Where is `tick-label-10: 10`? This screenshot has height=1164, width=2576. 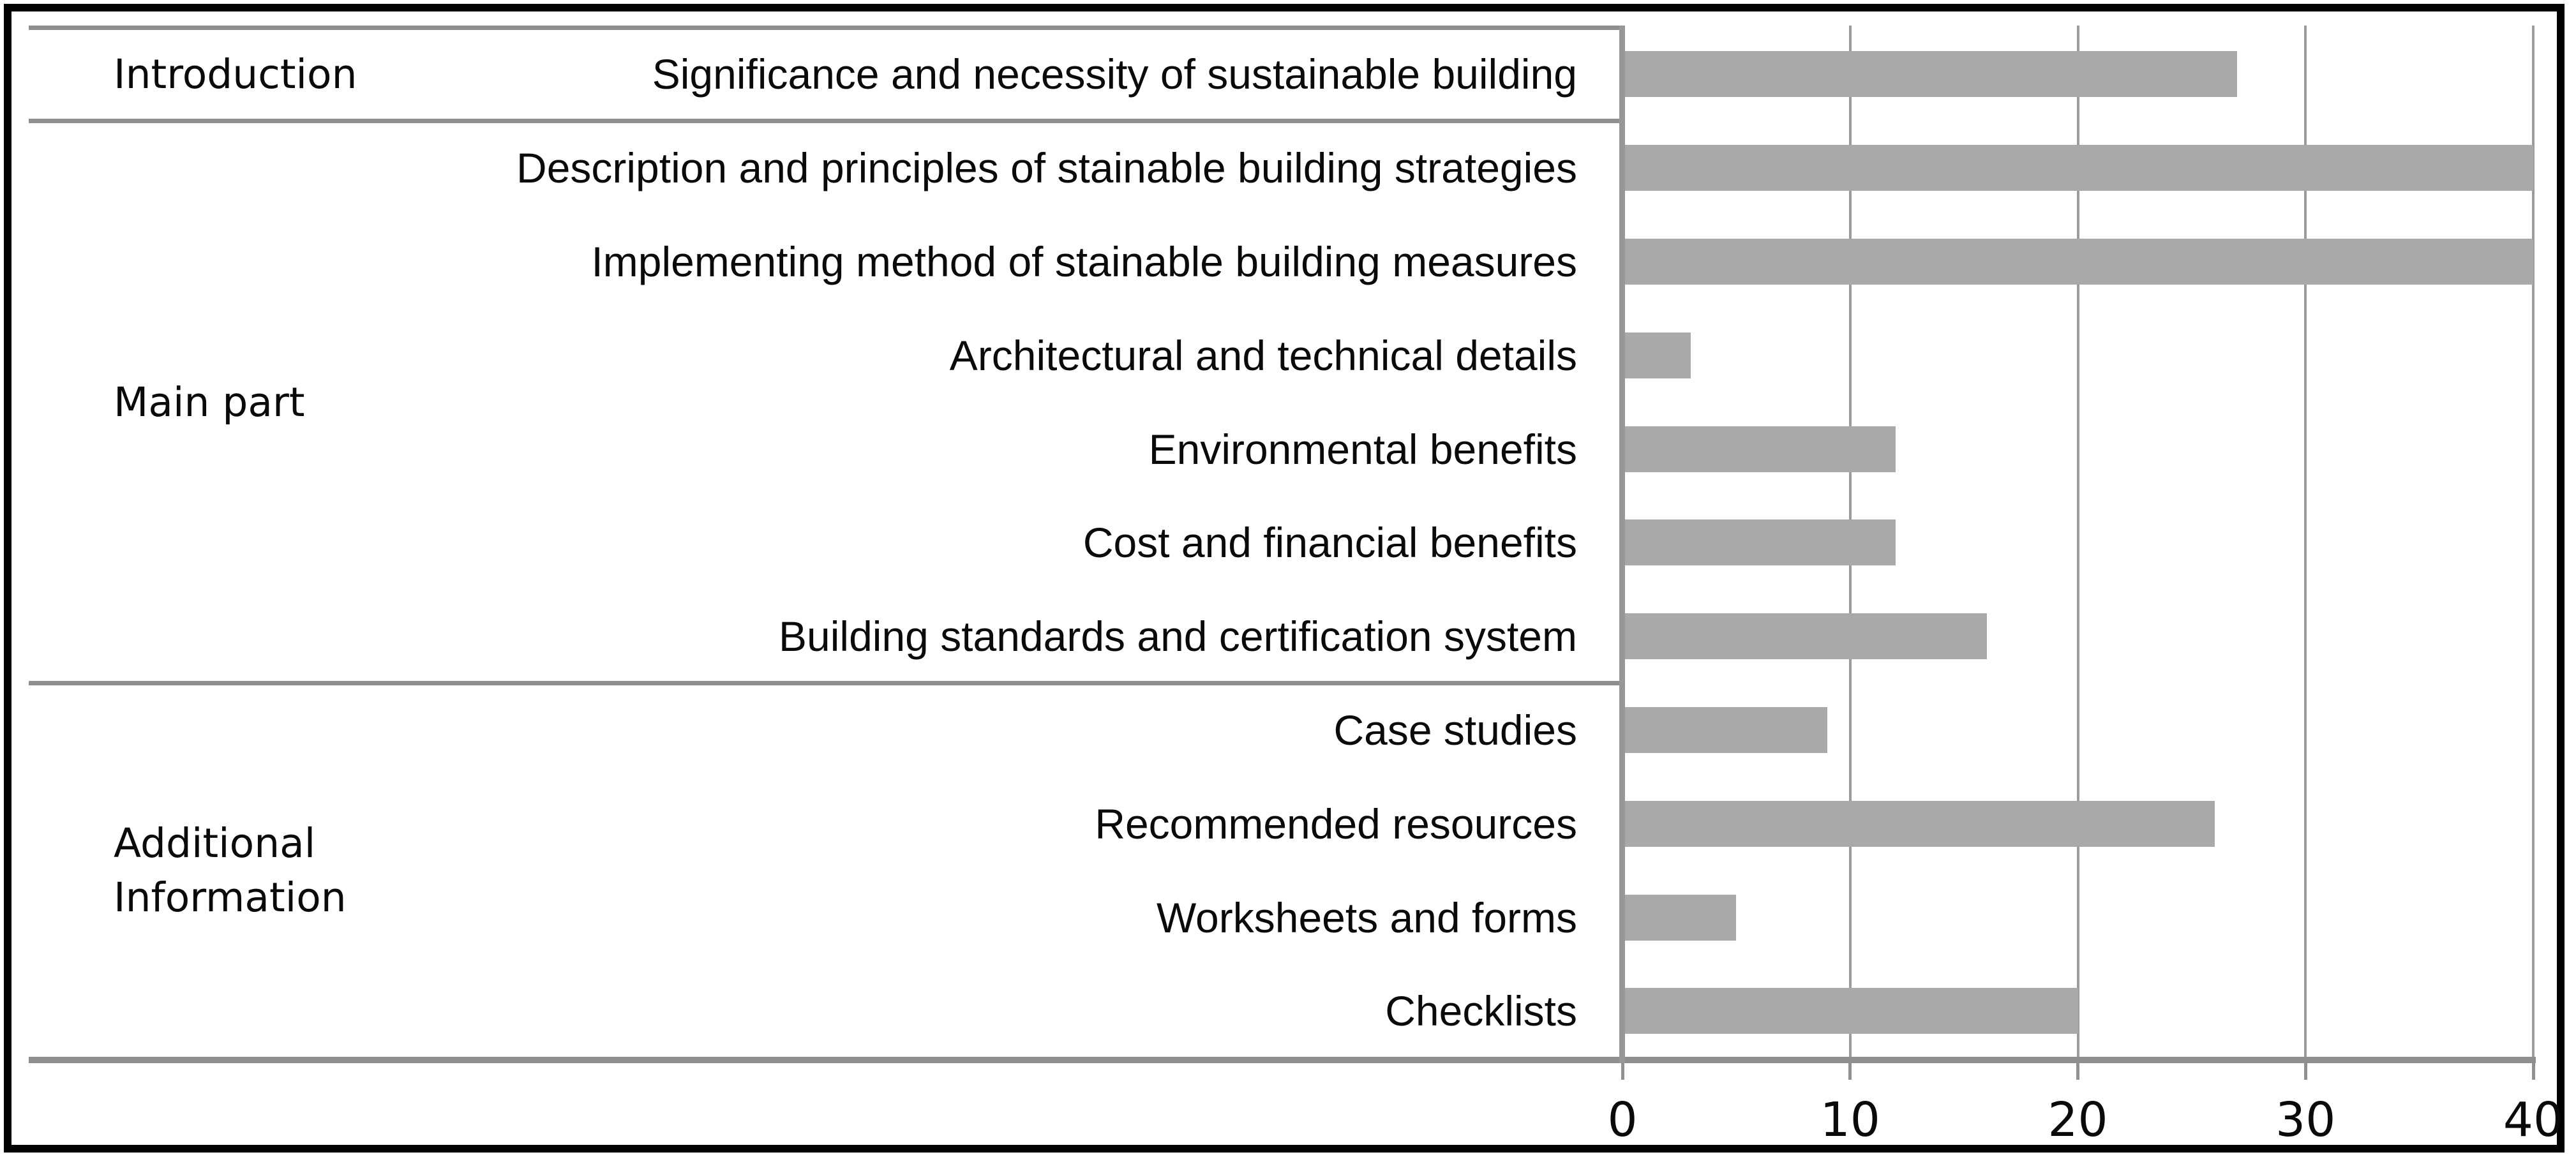 tick-label-10: 10 is located at coordinates (1850, 1120).